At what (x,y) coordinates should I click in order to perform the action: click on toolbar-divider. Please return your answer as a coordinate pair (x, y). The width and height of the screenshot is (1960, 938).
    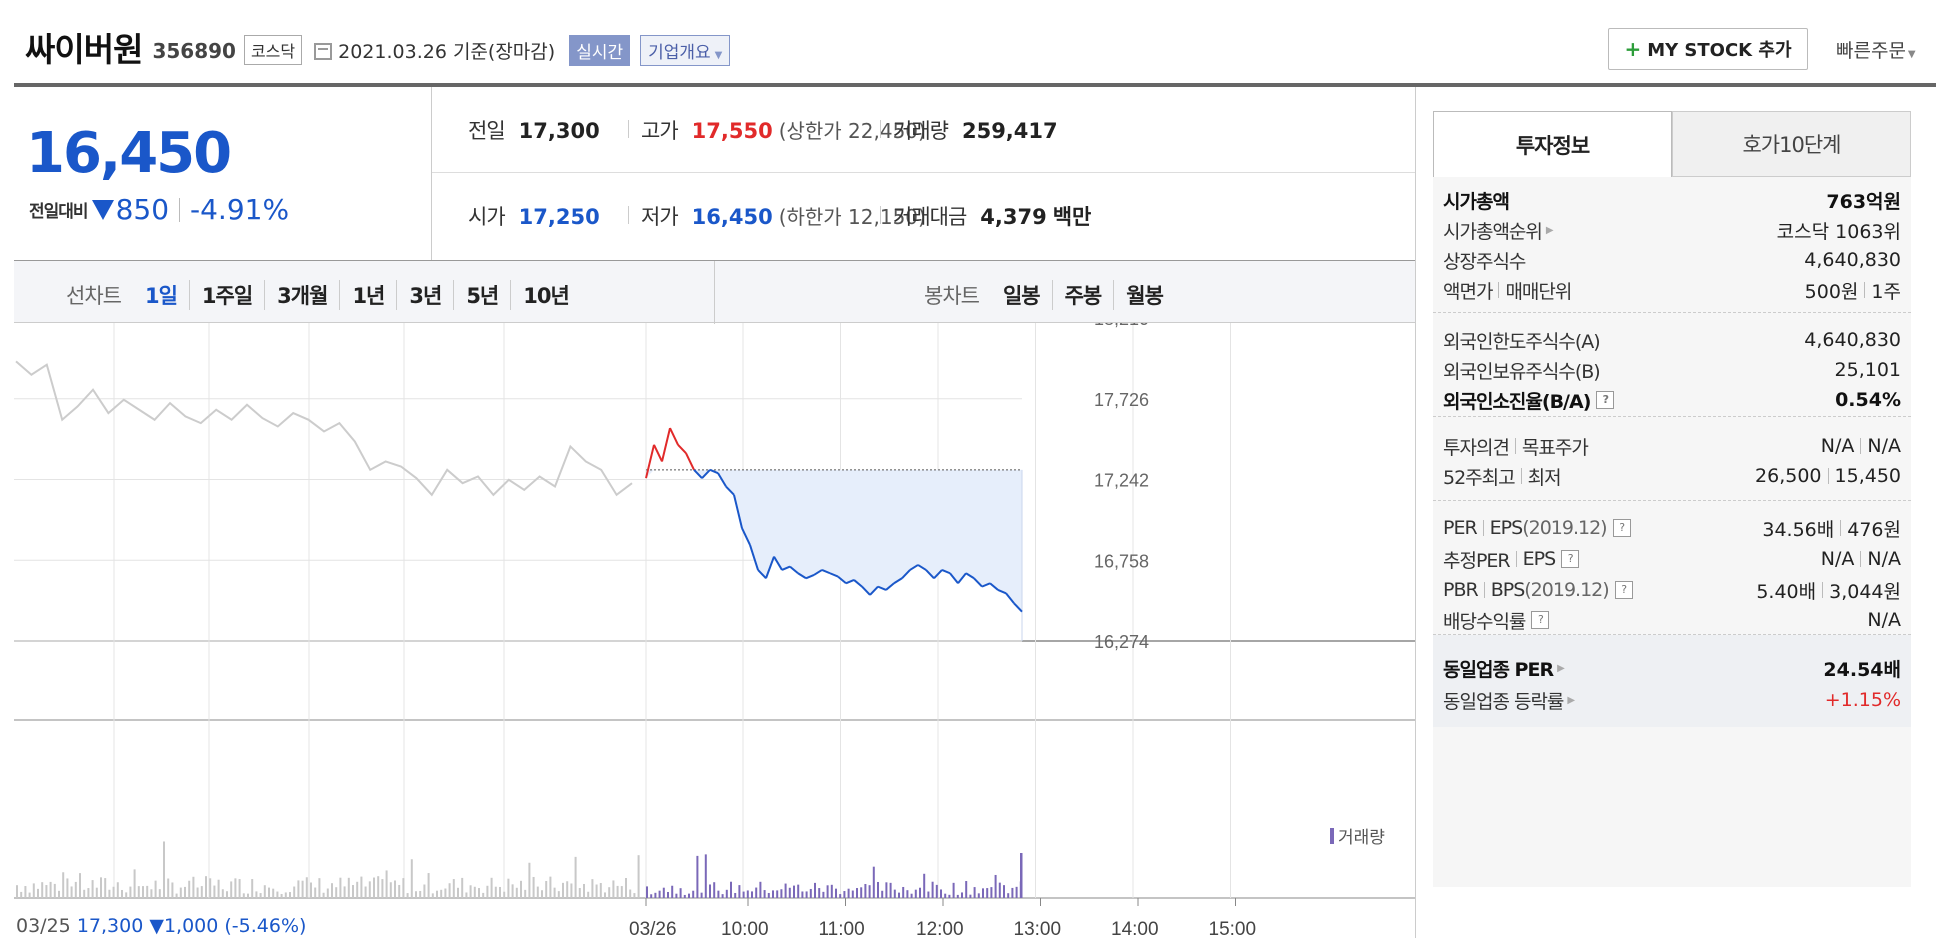
    Looking at the image, I should click on (714, 292).